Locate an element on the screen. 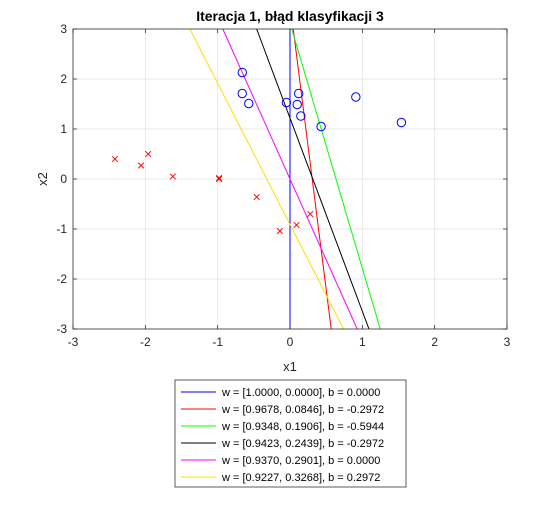 This screenshot has width=560, height=528. x-tick-label: 2 is located at coordinates (434, 342).